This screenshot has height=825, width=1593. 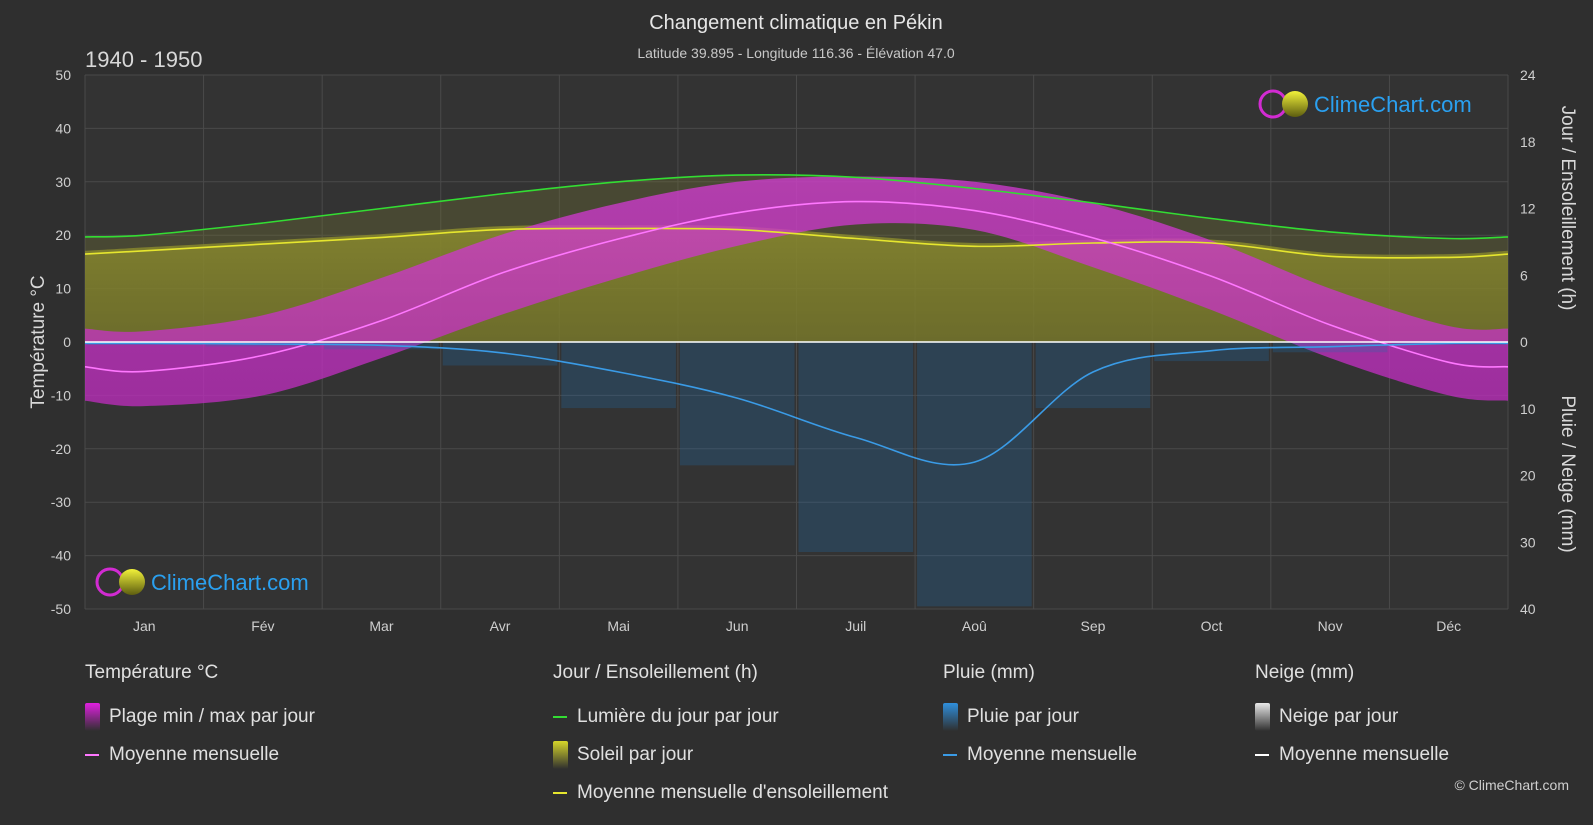 I want to click on rain-mean-line, so click(x=796, y=404).